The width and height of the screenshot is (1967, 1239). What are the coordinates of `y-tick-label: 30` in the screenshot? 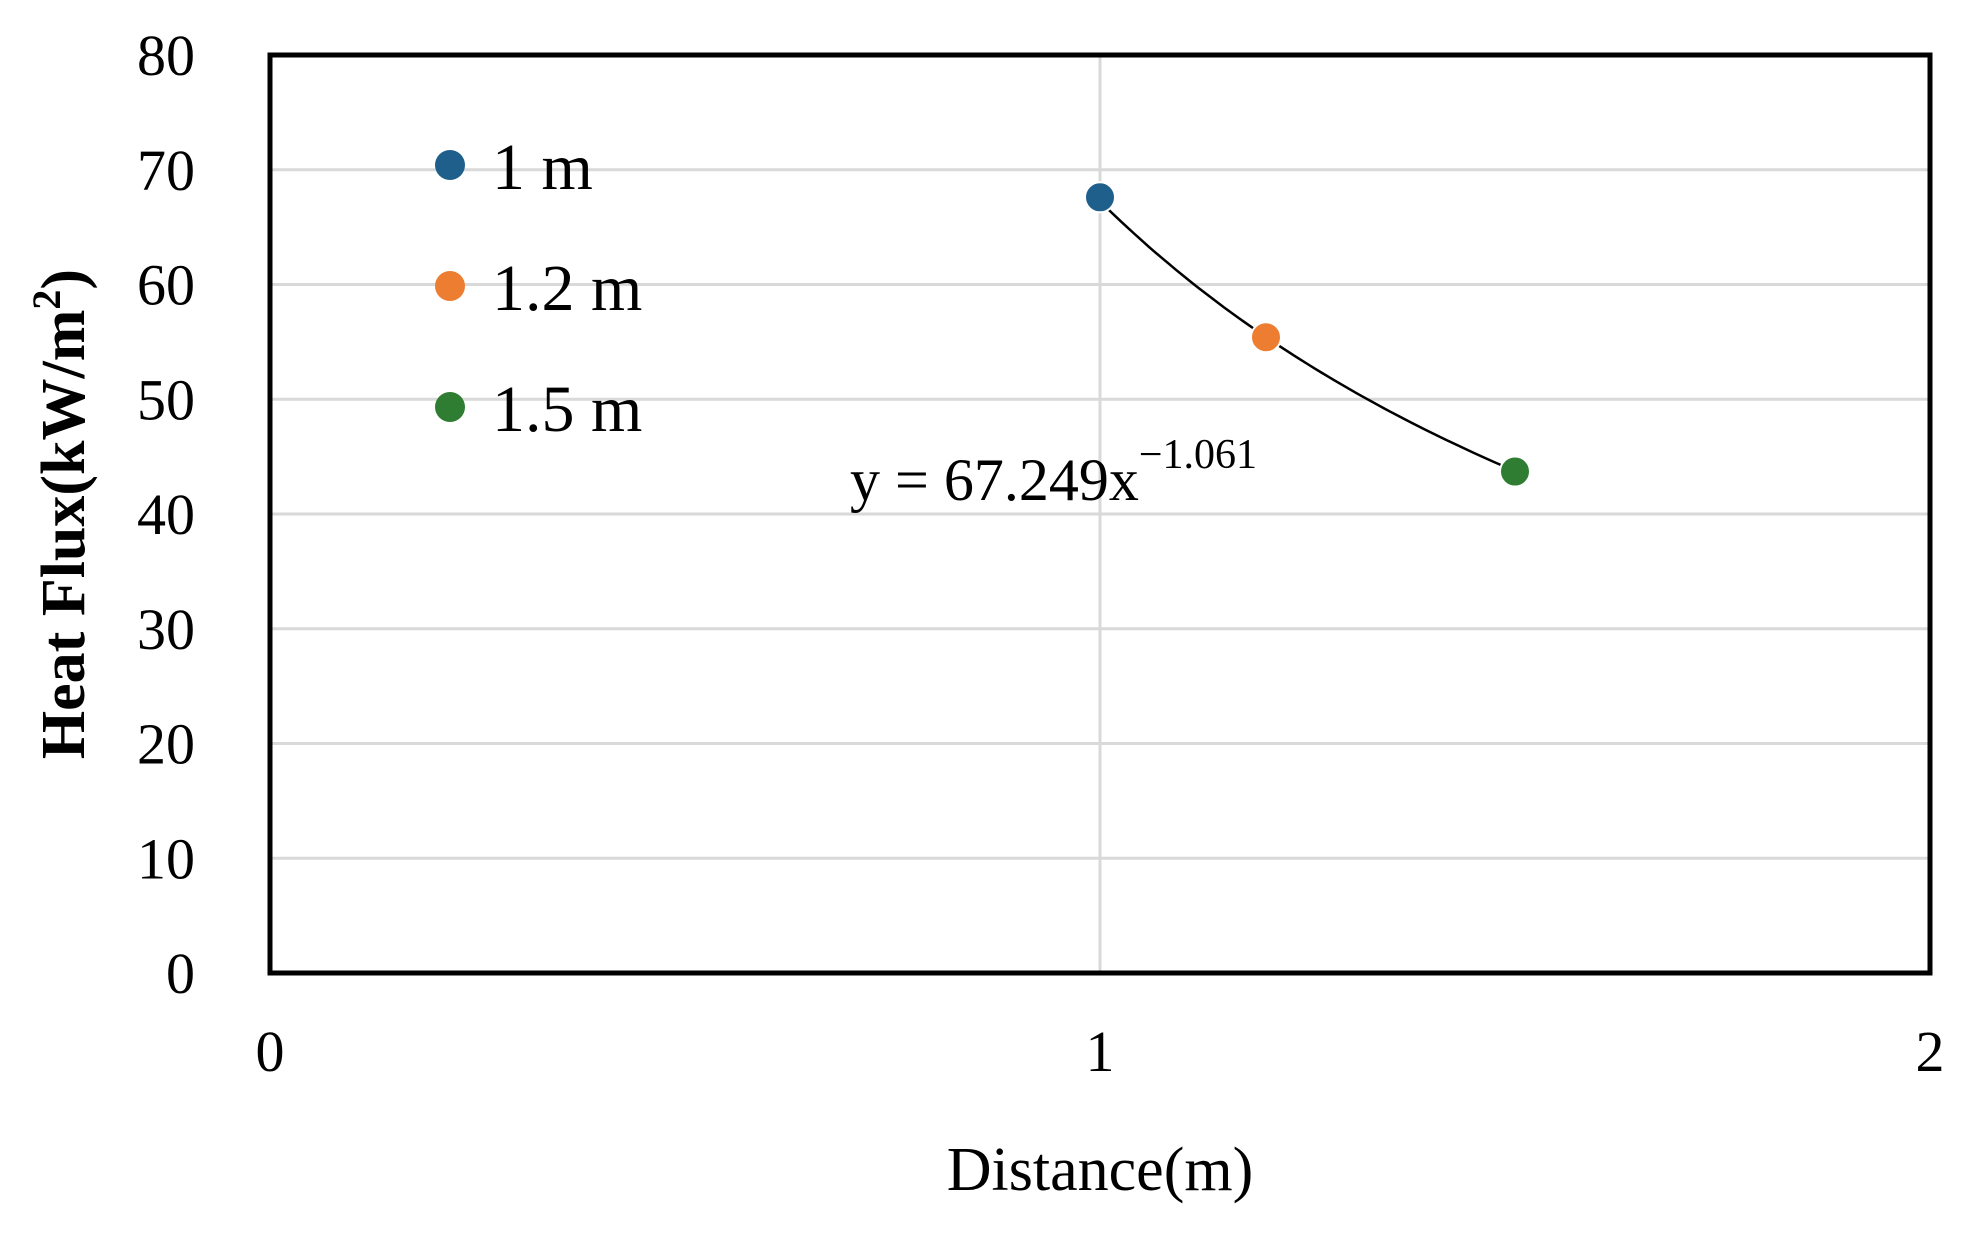 It's located at (166, 629).